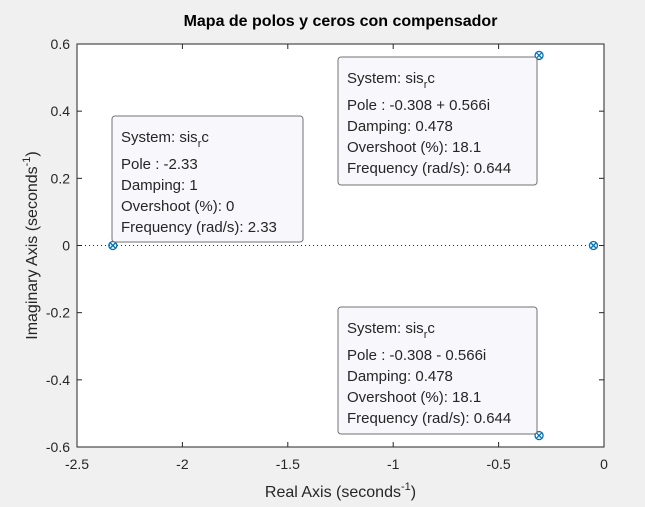  Describe the element at coordinates (416, 355) in the screenshot. I see `datatip-line: Pole : -0.308 - 0.566i` at that location.